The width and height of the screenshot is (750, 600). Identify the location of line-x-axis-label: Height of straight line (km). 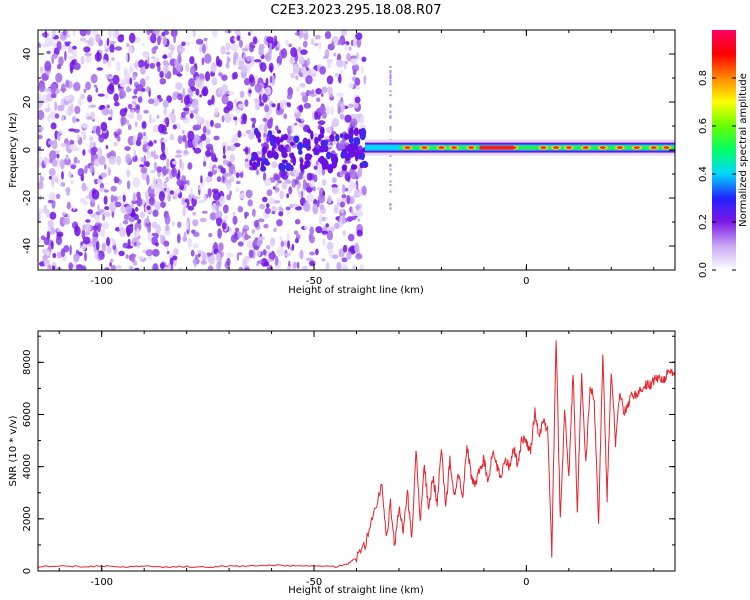
(356, 590).